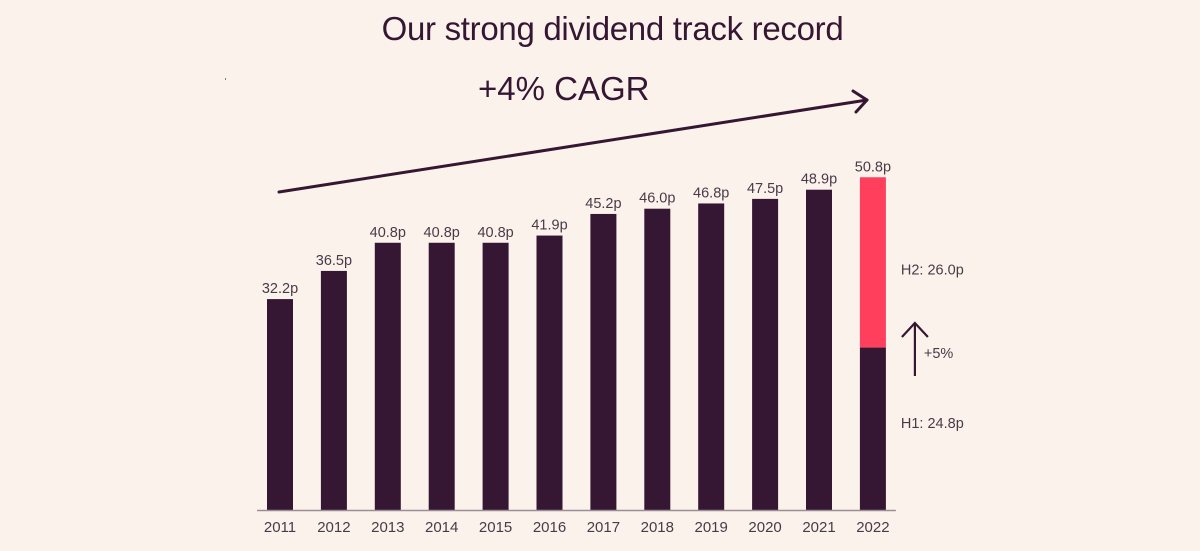 Image resolution: width=1200 pixels, height=551 pixels. I want to click on value-label-2012: 36.5p, so click(334, 261).